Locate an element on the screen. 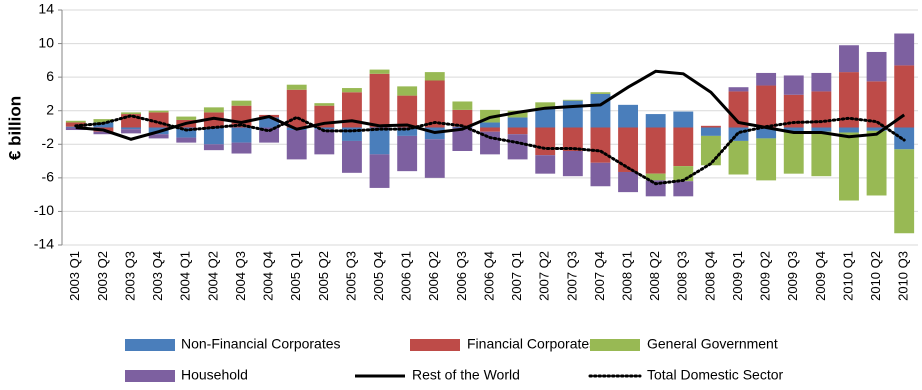 This screenshot has height=390, width=922. legend-label: Total Domestic Sector is located at coordinates (715, 375).